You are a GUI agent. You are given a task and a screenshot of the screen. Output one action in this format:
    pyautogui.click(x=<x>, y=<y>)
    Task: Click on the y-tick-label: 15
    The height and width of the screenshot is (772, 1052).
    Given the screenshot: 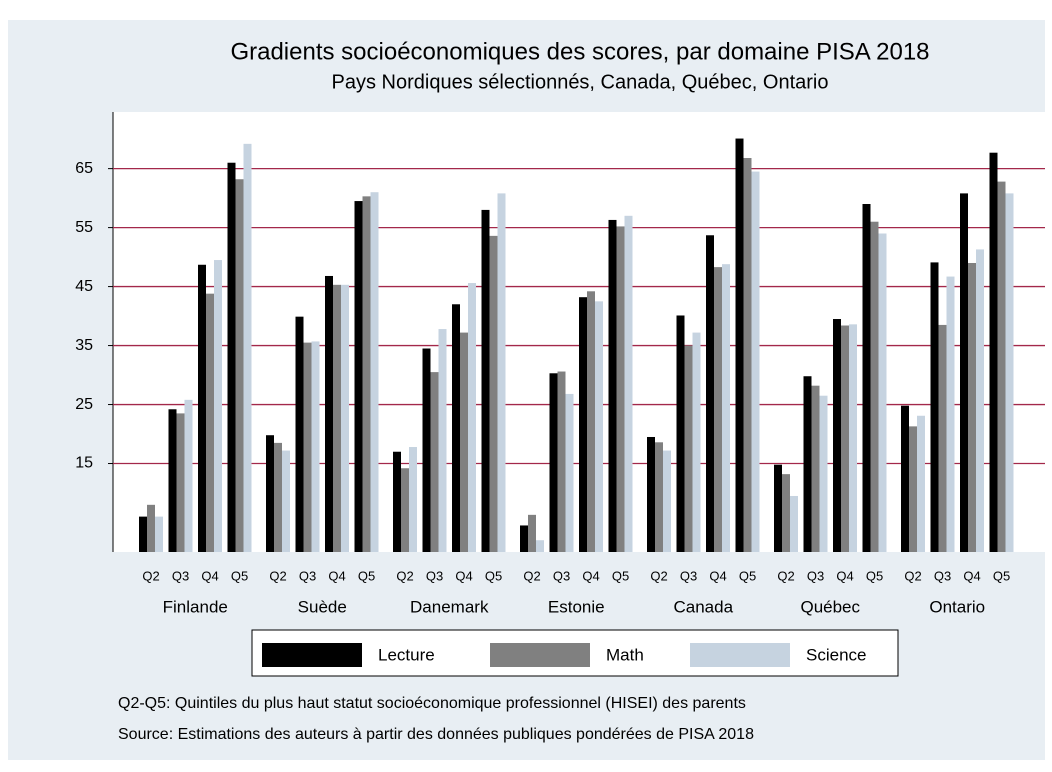 What is the action you would take?
    pyautogui.click(x=84, y=463)
    